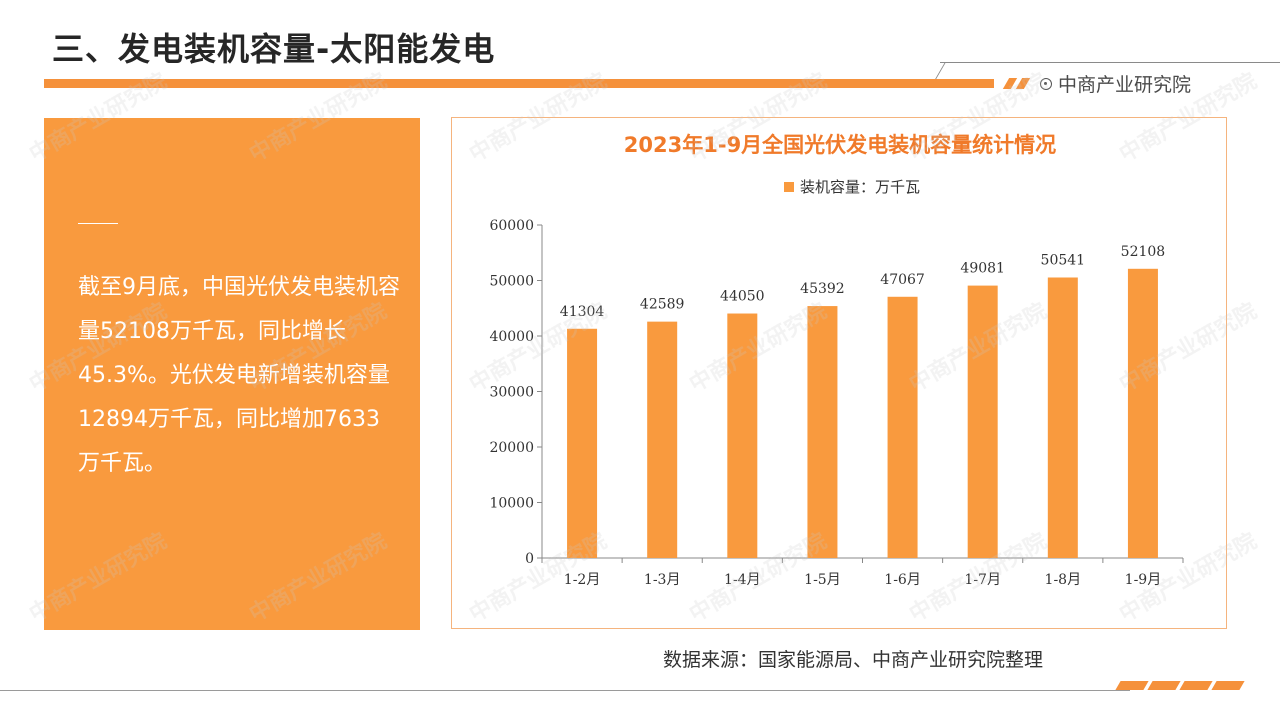  Describe the element at coordinates (982, 580) in the screenshot. I see `x-tick-label: 1-7月` at that location.